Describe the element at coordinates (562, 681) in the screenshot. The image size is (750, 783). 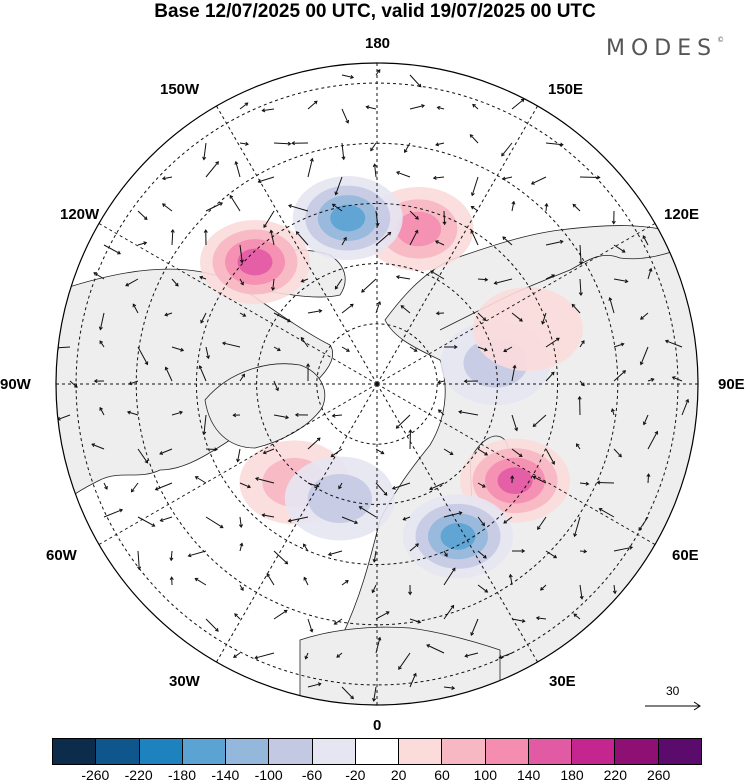
I see `label-30e: 30E` at that location.